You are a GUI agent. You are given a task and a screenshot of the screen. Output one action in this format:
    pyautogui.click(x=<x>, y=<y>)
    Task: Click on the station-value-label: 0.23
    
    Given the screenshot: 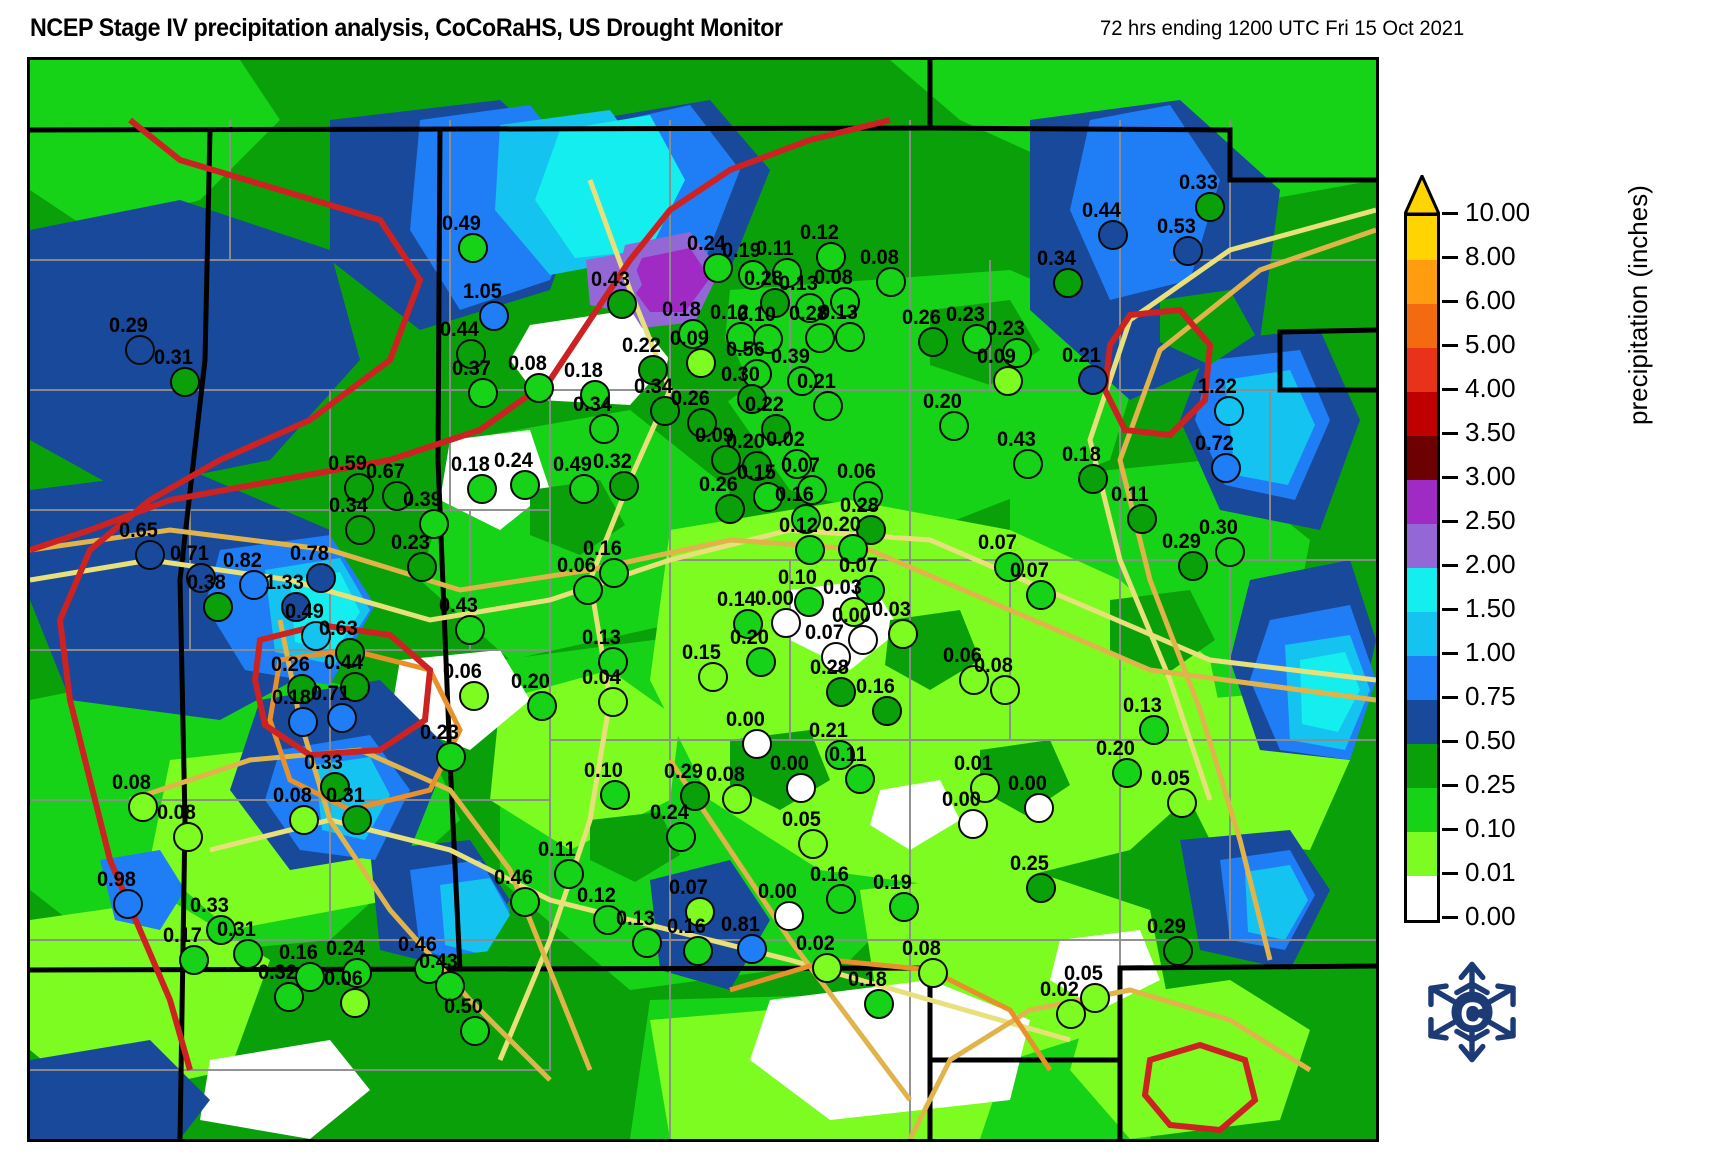 What is the action you would take?
    pyautogui.click(x=965, y=314)
    